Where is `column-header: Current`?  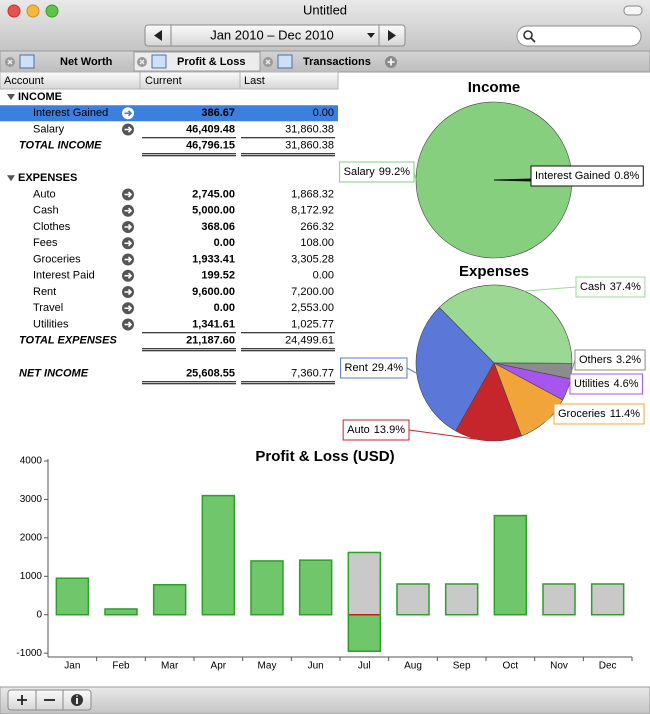
column-header: Current is located at coordinates (163, 81).